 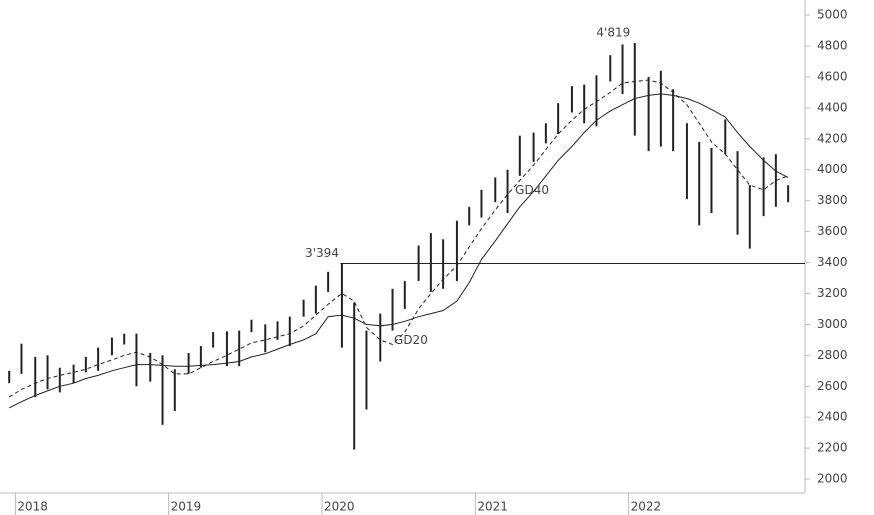 What do you see at coordinates (832, 293) in the screenshot?
I see `y-tick-label: 3200` at bounding box center [832, 293].